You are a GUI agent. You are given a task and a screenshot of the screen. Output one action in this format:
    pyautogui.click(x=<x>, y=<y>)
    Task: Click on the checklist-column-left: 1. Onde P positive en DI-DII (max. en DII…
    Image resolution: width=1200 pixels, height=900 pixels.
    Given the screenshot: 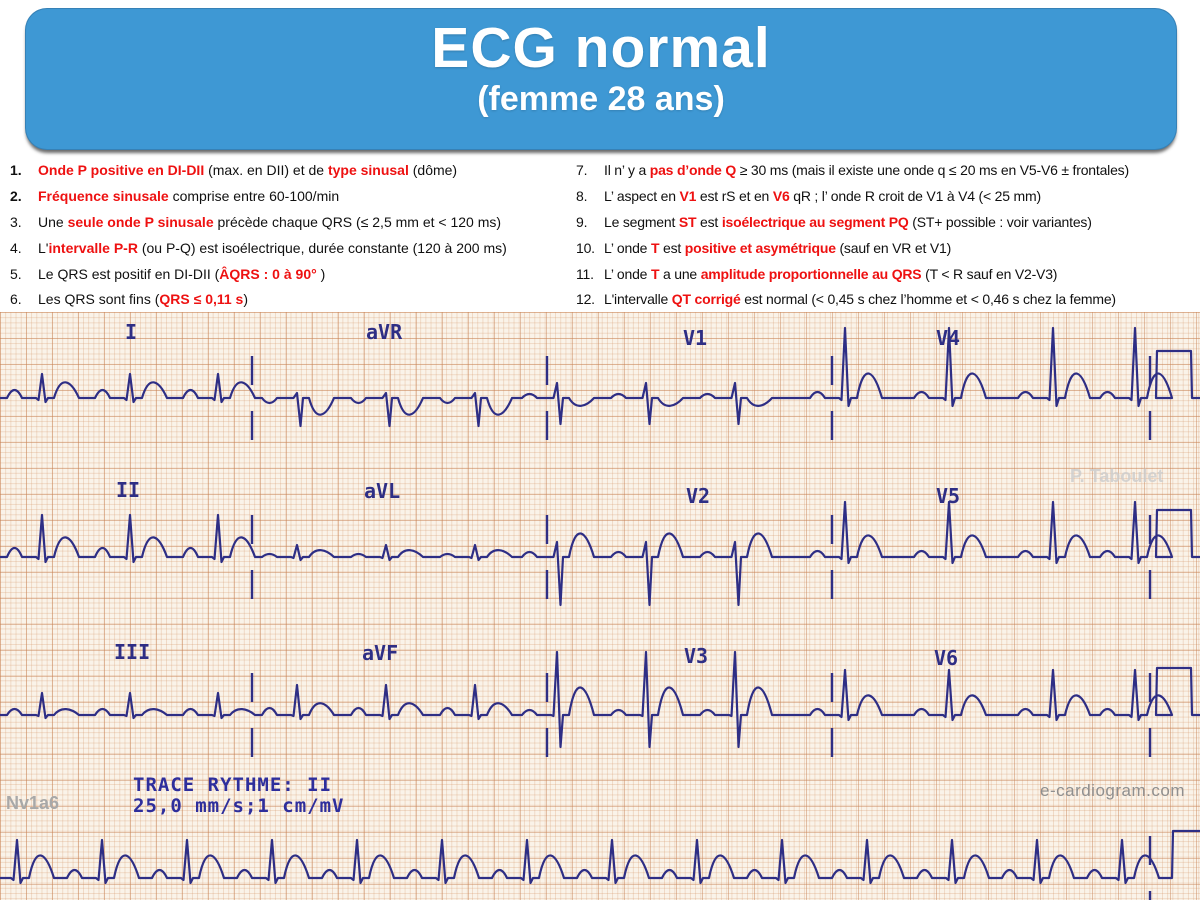 What is the action you would take?
    pyautogui.click(x=291, y=233)
    